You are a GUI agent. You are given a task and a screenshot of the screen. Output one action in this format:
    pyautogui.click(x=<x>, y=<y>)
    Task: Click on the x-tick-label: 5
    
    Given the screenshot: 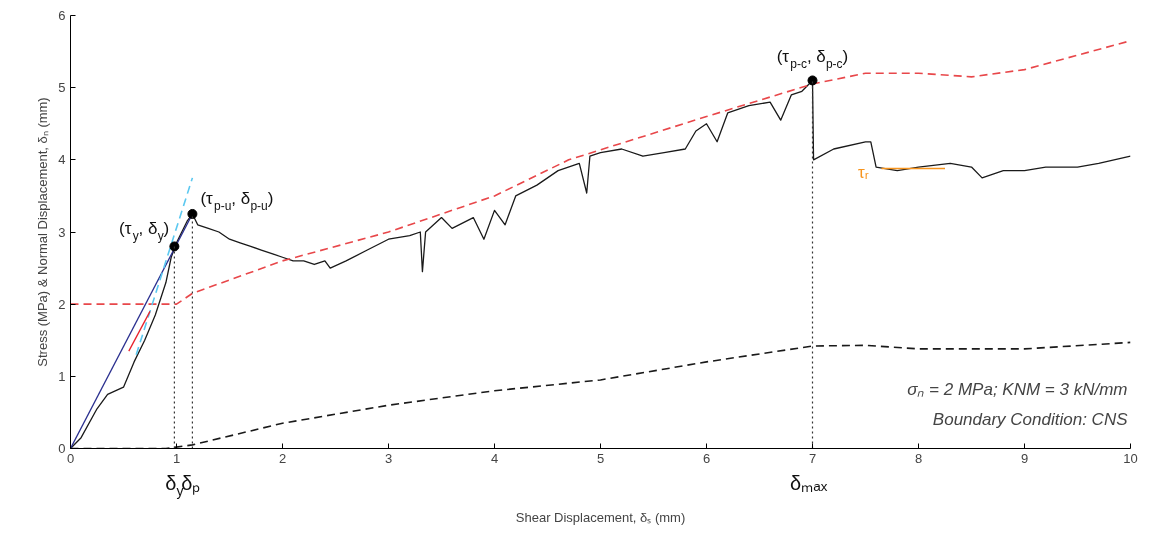 What is the action you would take?
    pyautogui.click(x=600, y=458)
    